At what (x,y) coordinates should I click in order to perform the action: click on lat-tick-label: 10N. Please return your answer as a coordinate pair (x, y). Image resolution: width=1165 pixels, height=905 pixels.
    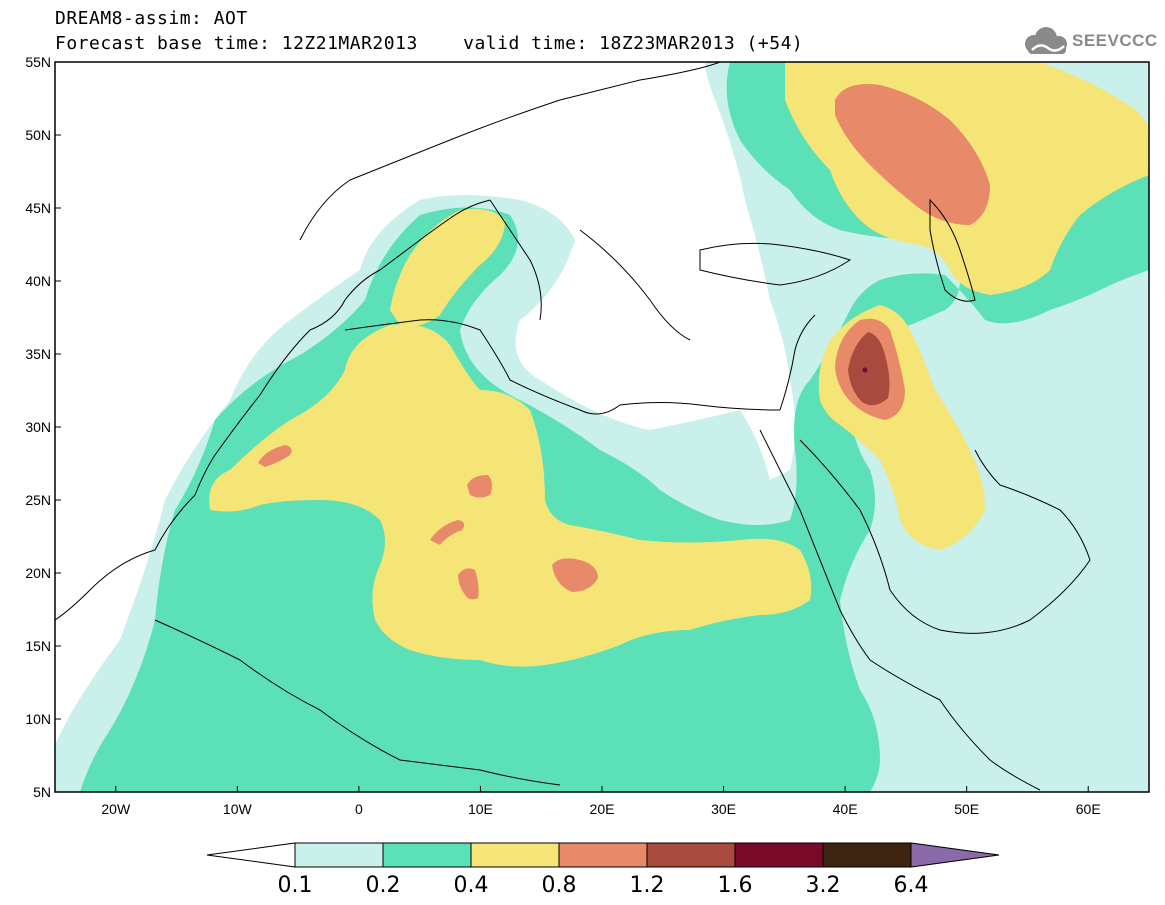
    Looking at the image, I should click on (38, 719).